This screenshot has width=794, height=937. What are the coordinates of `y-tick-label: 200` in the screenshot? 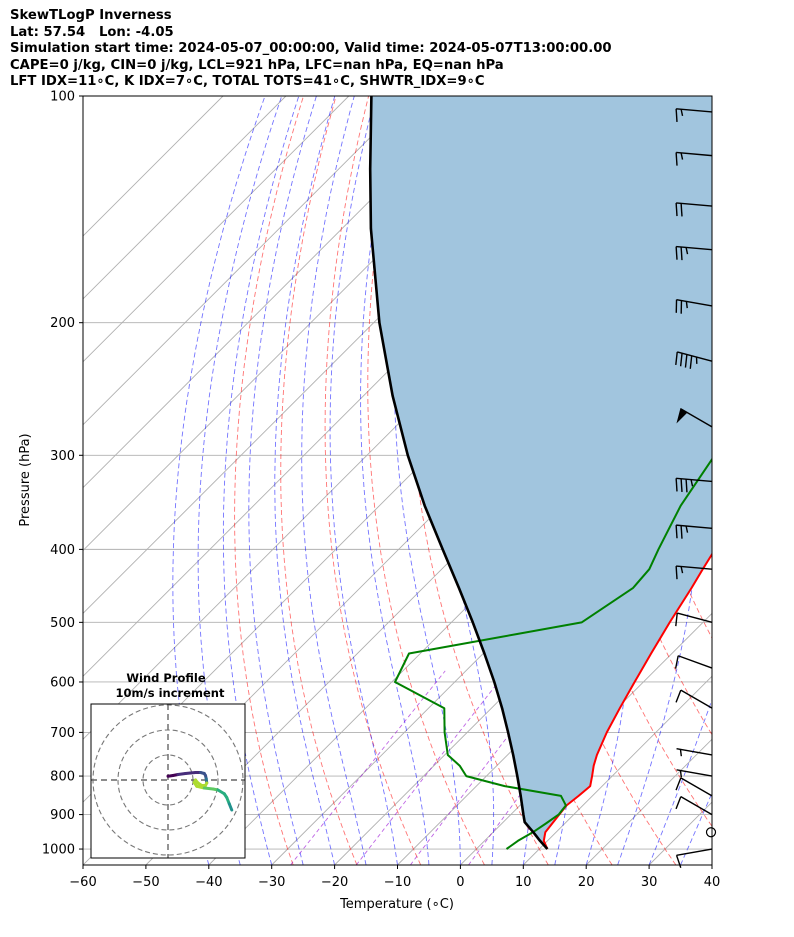 It's located at (62, 323).